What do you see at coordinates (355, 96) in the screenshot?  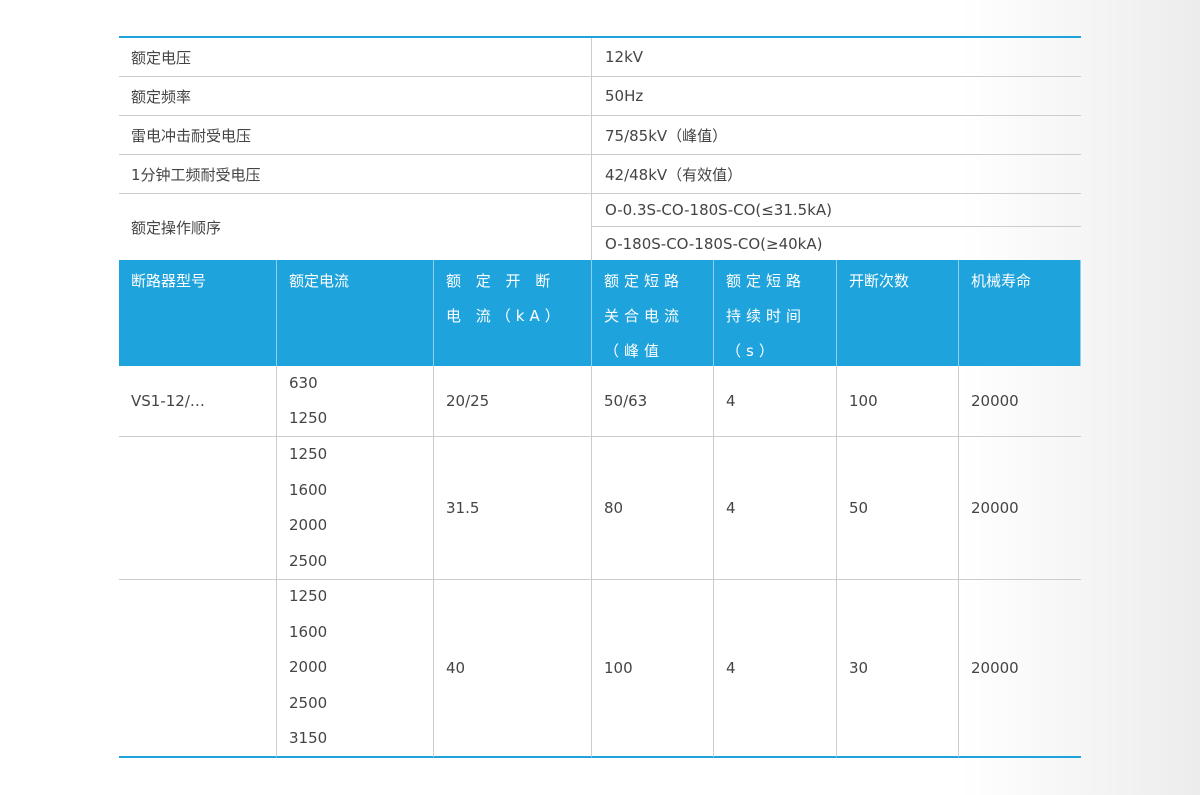 I see `spec-label: 额定频率` at bounding box center [355, 96].